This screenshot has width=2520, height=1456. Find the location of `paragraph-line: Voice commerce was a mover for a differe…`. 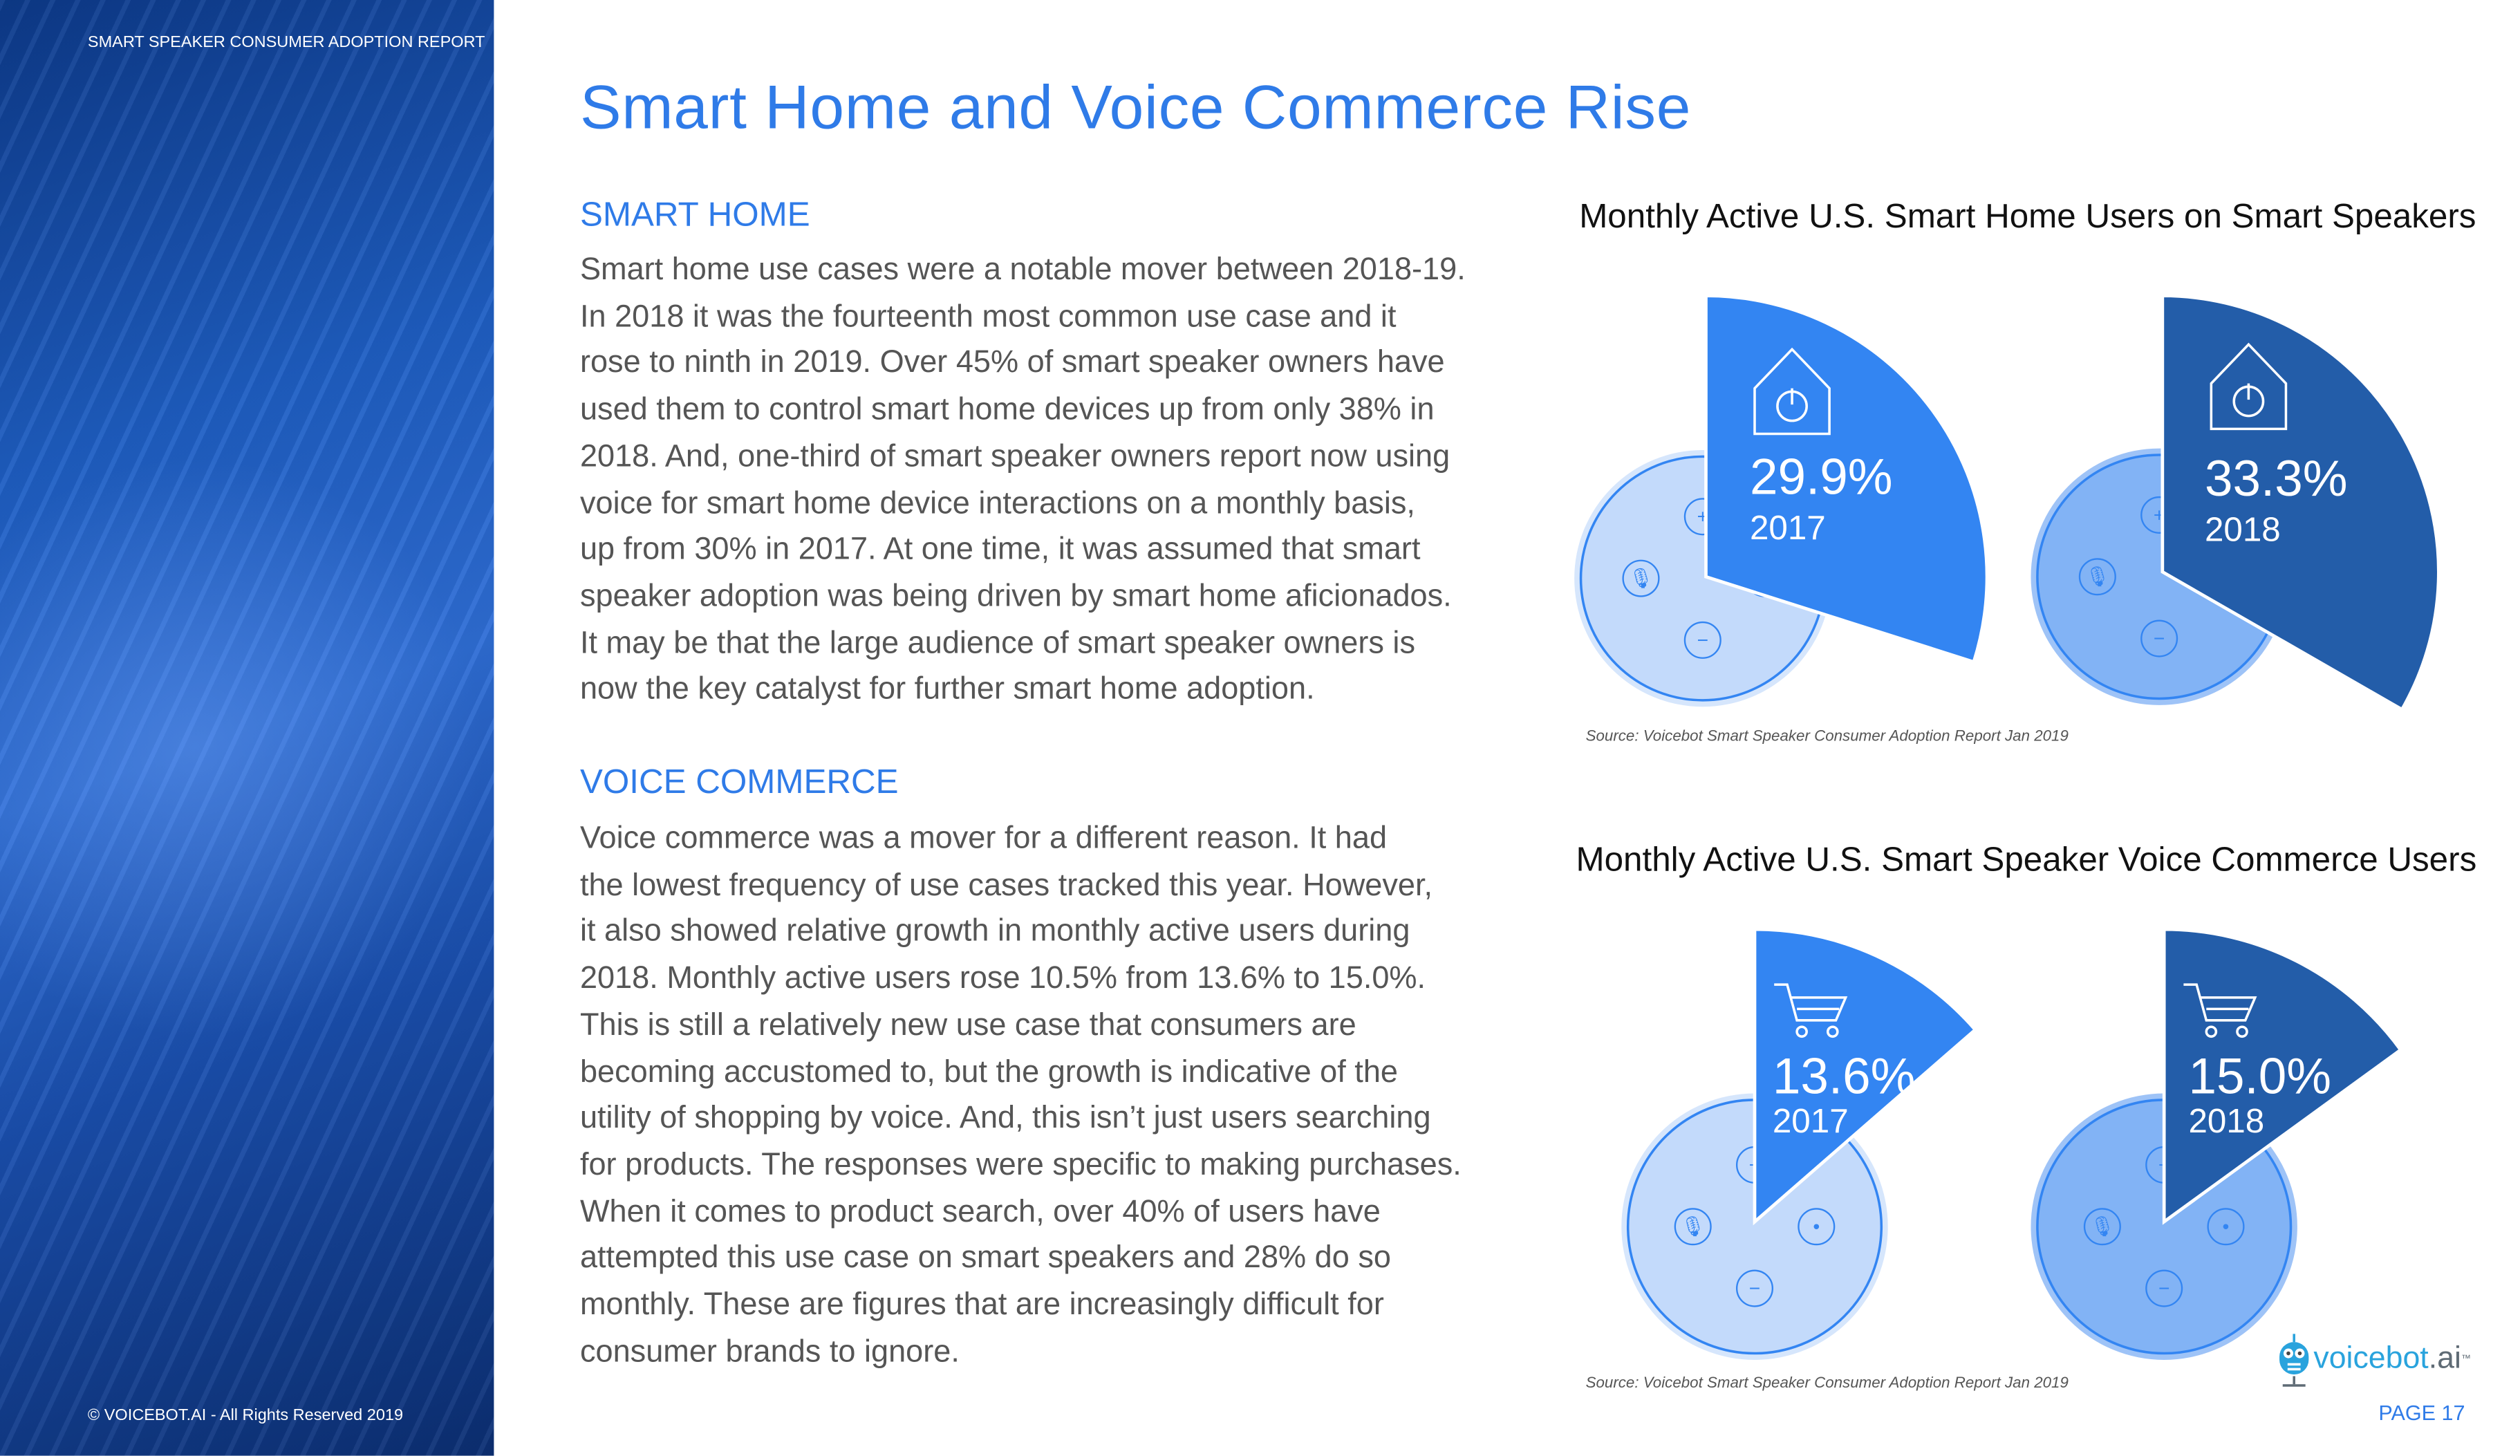

paragraph-line: Voice commerce was a mover for a differe… is located at coordinates (983, 839).